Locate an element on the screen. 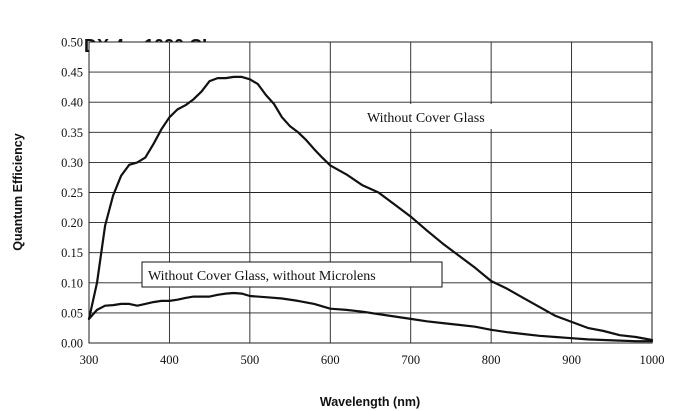 This screenshot has height=411, width=683. annotation-label: Without Cover Glass is located at coordinates (426, 118).